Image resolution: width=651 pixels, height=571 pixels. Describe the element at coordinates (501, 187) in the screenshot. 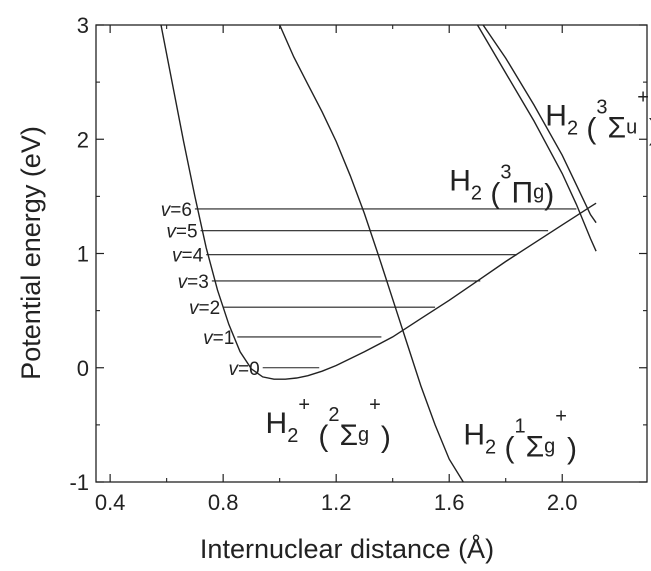

I see `state-annotation: H2 (3Πg)` at that location.